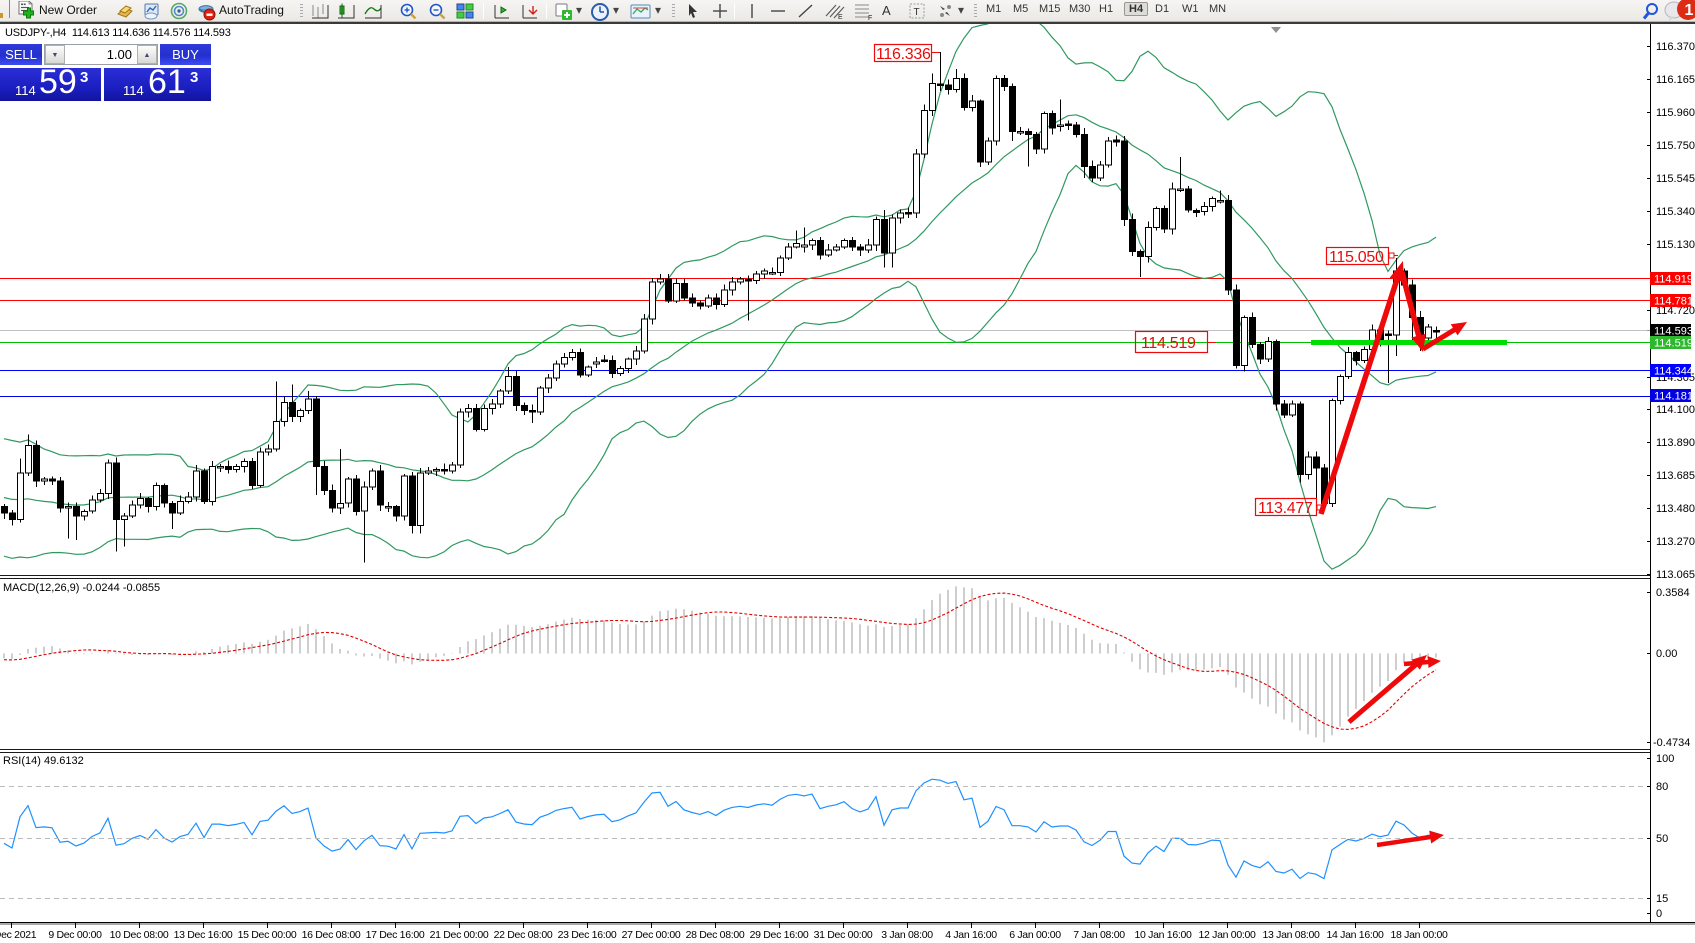  What do you see at coordinates (1419, 935) in the screenshot?
I see `svg-text: 18 Jan 00:00` at bounding box center [1419, 935].